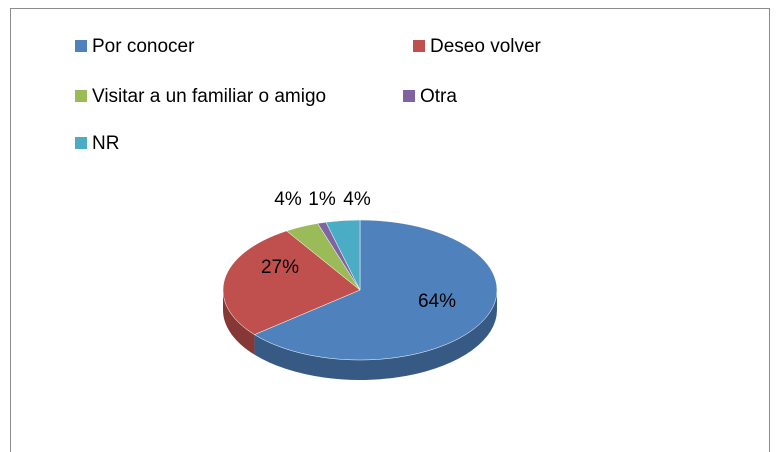 This screenshot has height=452, width=776. Describe the element at coordinates (438, 96) in the screenshot. I see `legend-label: Otra` at that location.